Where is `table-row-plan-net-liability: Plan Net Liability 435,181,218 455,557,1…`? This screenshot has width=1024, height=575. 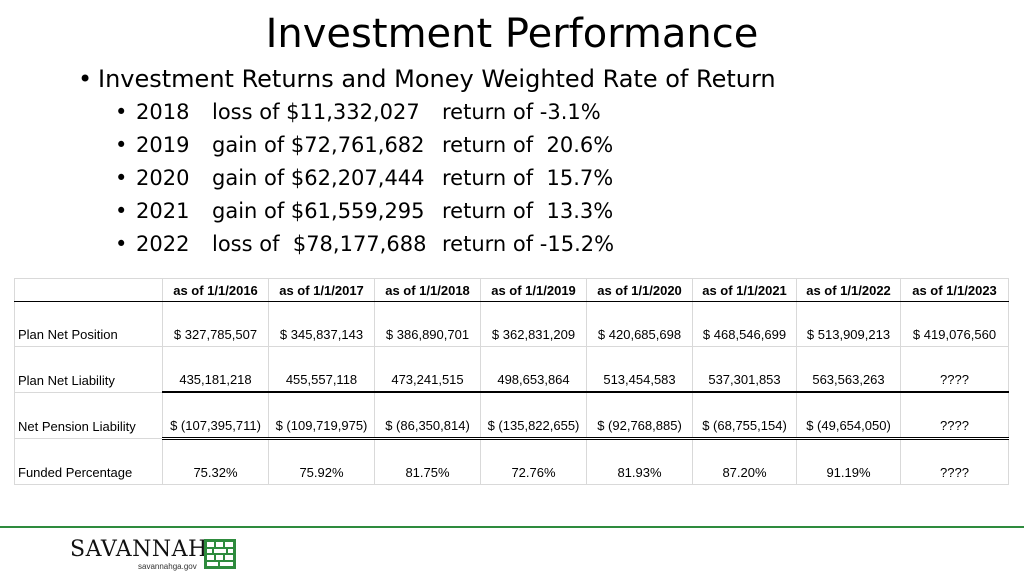 table-row-plan-net-liability: Plan Net Liability 435,181,218 455,557,1… is located at coordinates (511, 369).